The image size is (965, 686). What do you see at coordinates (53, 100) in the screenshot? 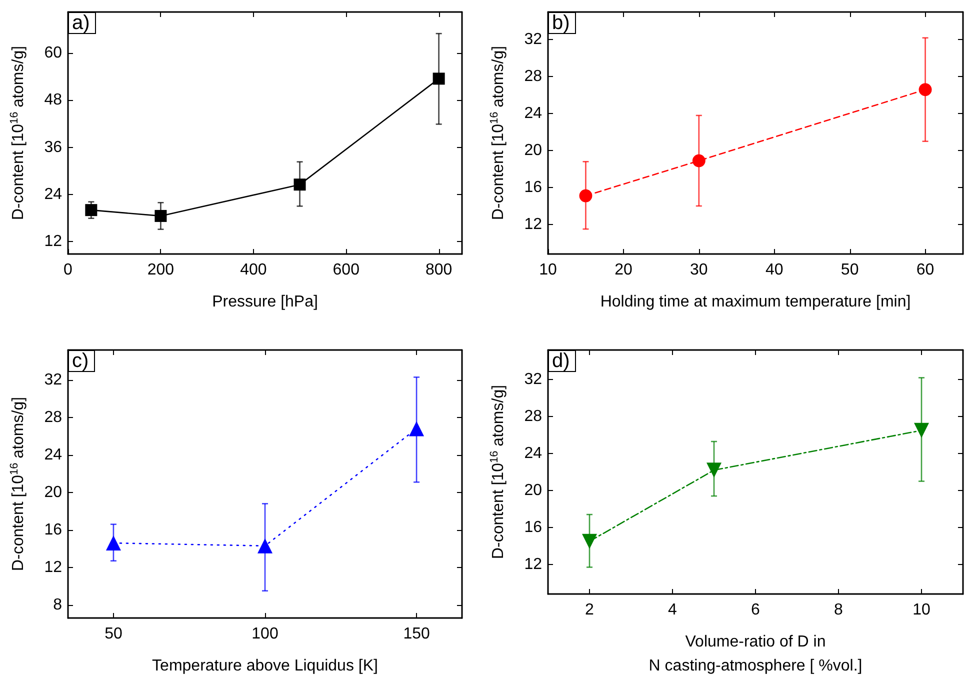
I see `y-tick-label: 48` at bounding box center [53, 100].